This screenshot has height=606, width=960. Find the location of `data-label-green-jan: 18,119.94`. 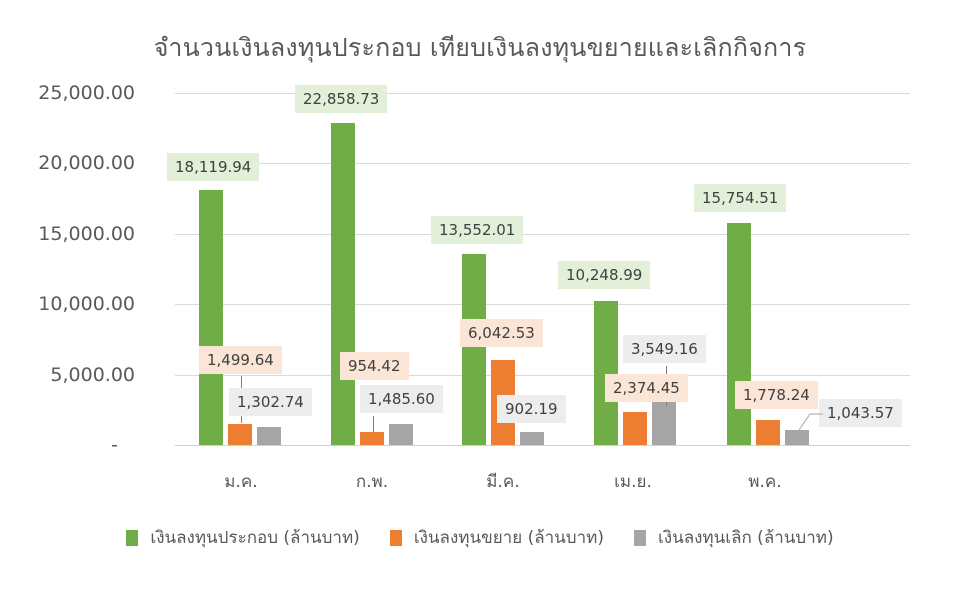

data-label-green-jan: 18,119.94 is located at coordinates (213, 167).